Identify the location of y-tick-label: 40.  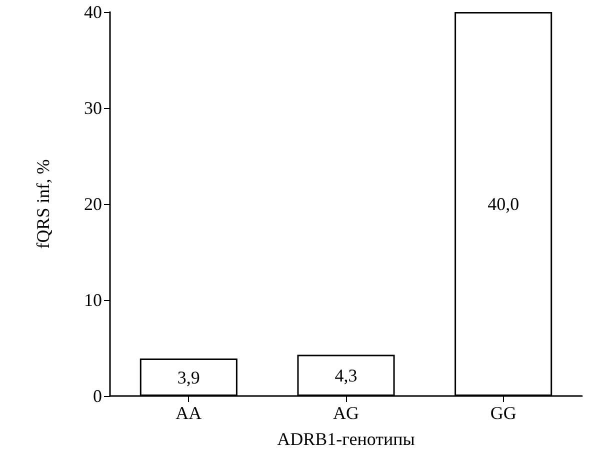
(93, 12).